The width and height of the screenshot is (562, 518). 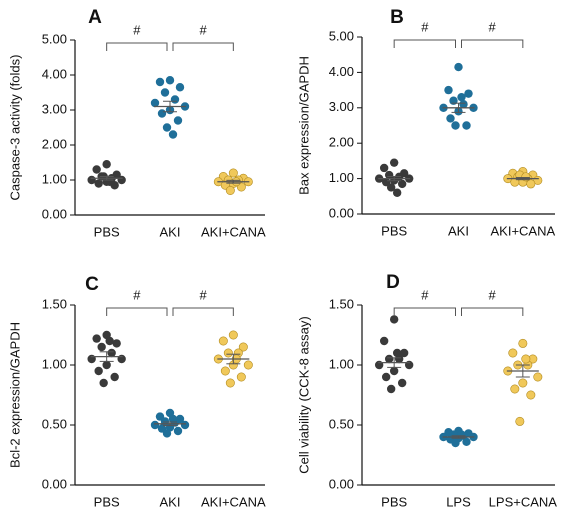 What do you see at coordinates (458, 230) in the screenshot?
I see `x-tick-label: AKI` at bounding box center [458, 230].